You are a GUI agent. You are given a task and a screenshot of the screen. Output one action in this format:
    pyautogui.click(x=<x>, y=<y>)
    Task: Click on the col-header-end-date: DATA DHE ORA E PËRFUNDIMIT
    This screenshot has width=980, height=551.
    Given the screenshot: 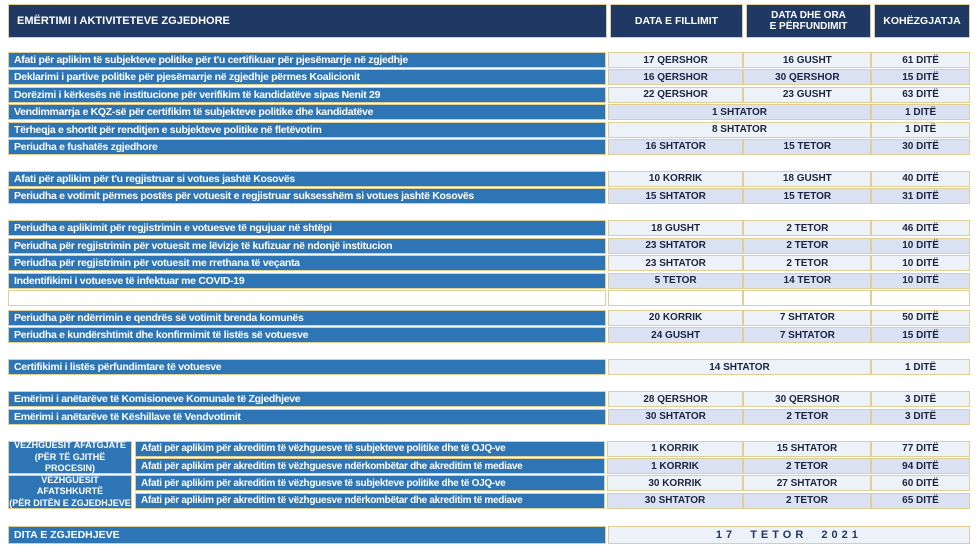 What is the action you would take?
    pyautogui.click(x=808, y=21)
    